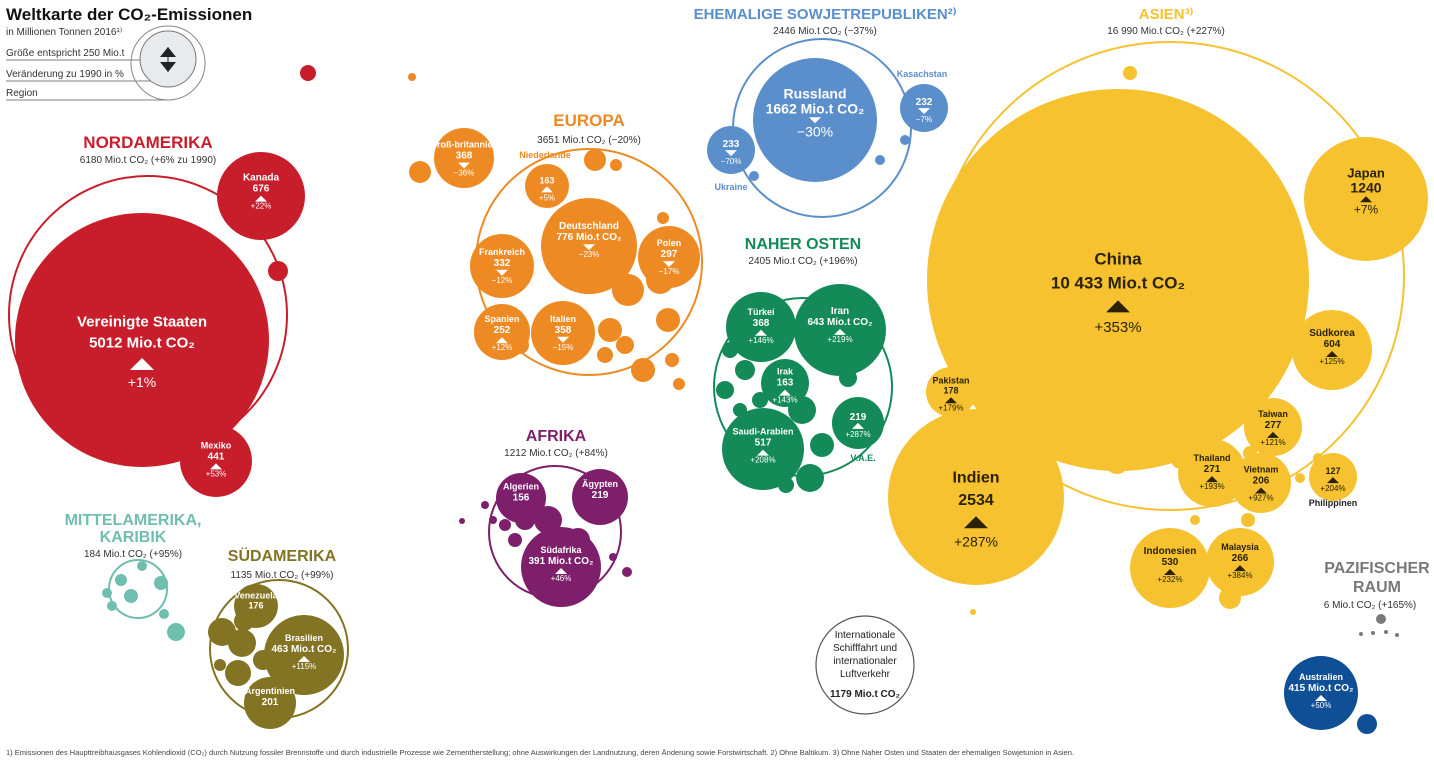 This screenshot has width=1434, height=763. Describe the element at coordinates (1118, 283) in the screenshot. I see `country-value: 10 433 Mio.t CO₂` at that location.